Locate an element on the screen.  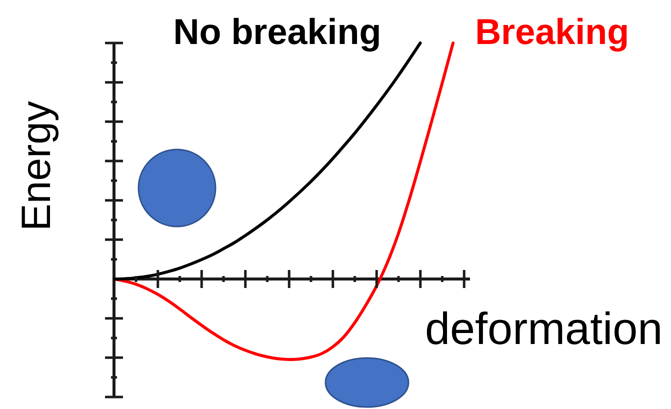
series-label: No breaking is located at coordinates (277, 31).